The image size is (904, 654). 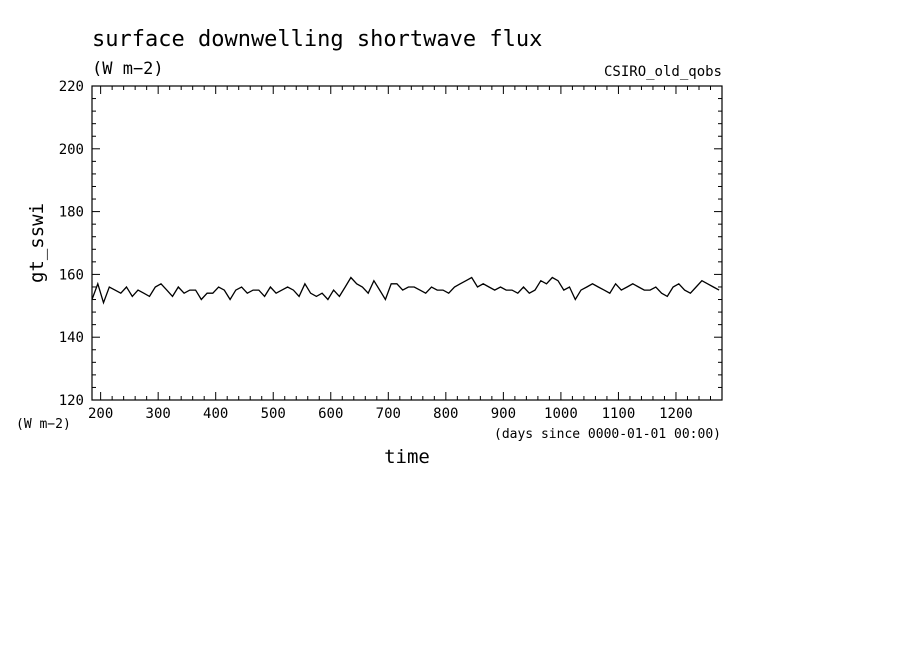 I want to click on series-line, so click(x=405, y=290).